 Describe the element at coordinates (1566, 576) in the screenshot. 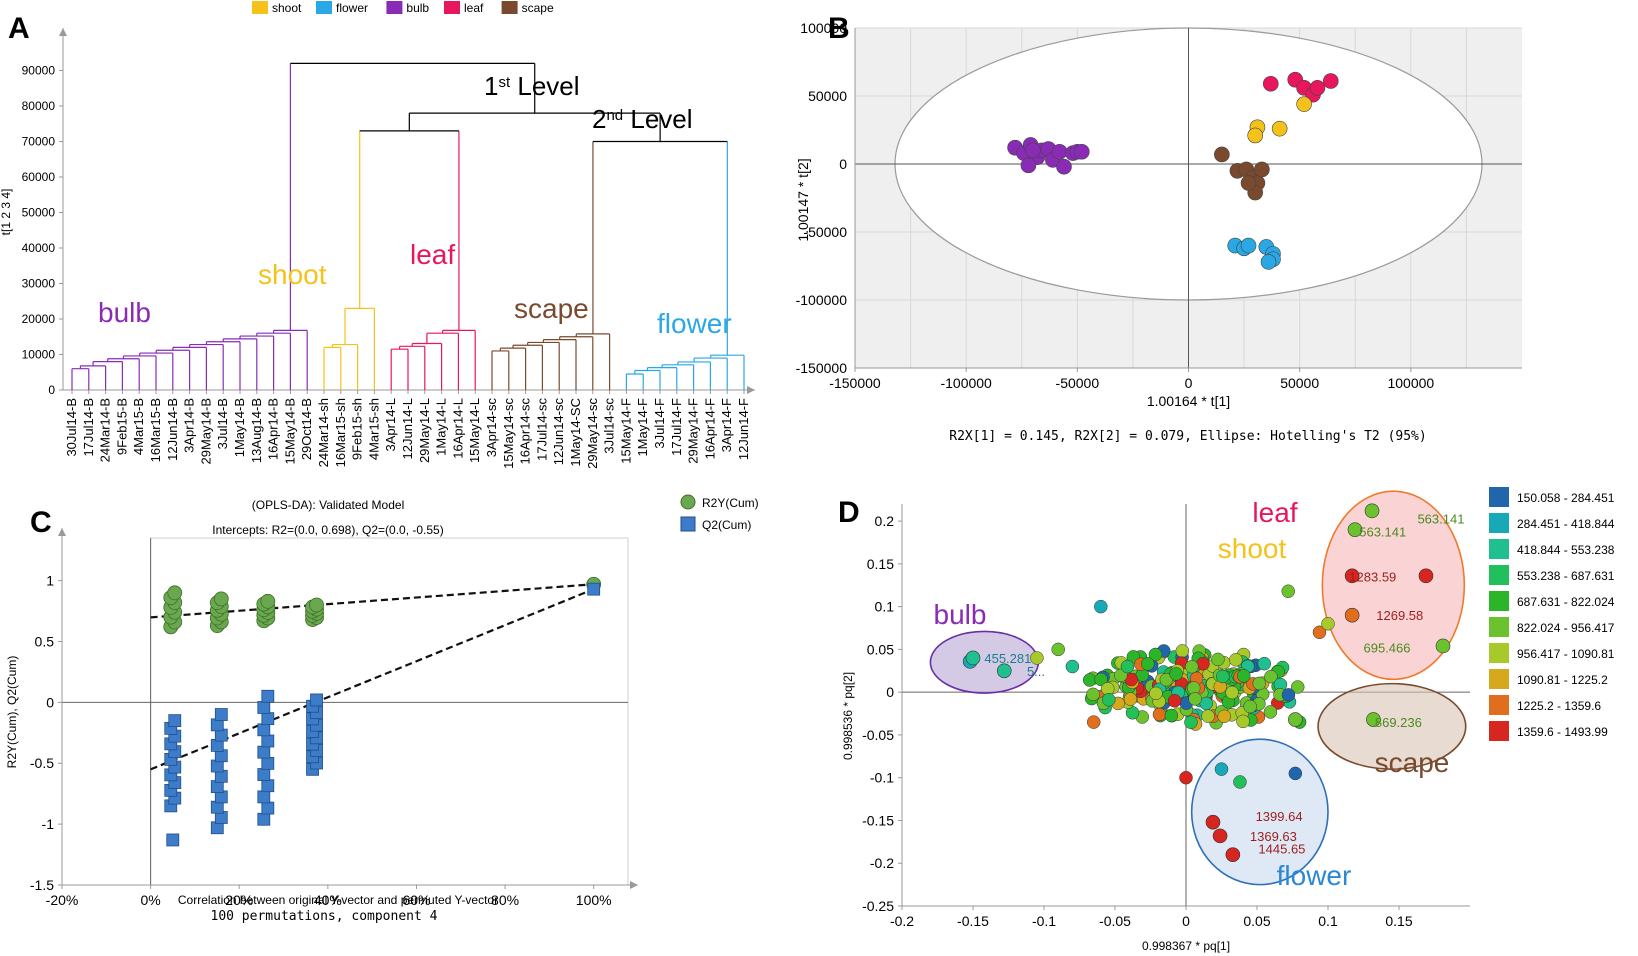

I see `legend-label: 553.238 - 687.631` at that location.